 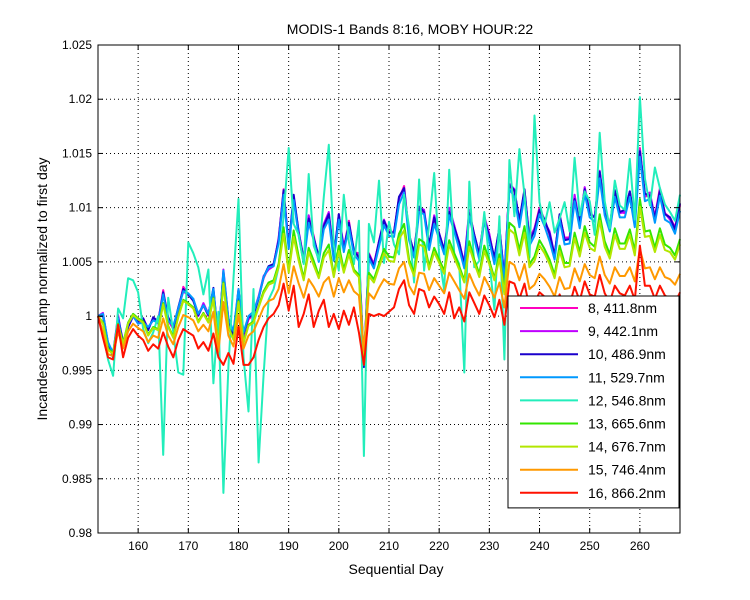 I want to click on legend-label: 15, 746.4nm, so click(x=627, y=470).